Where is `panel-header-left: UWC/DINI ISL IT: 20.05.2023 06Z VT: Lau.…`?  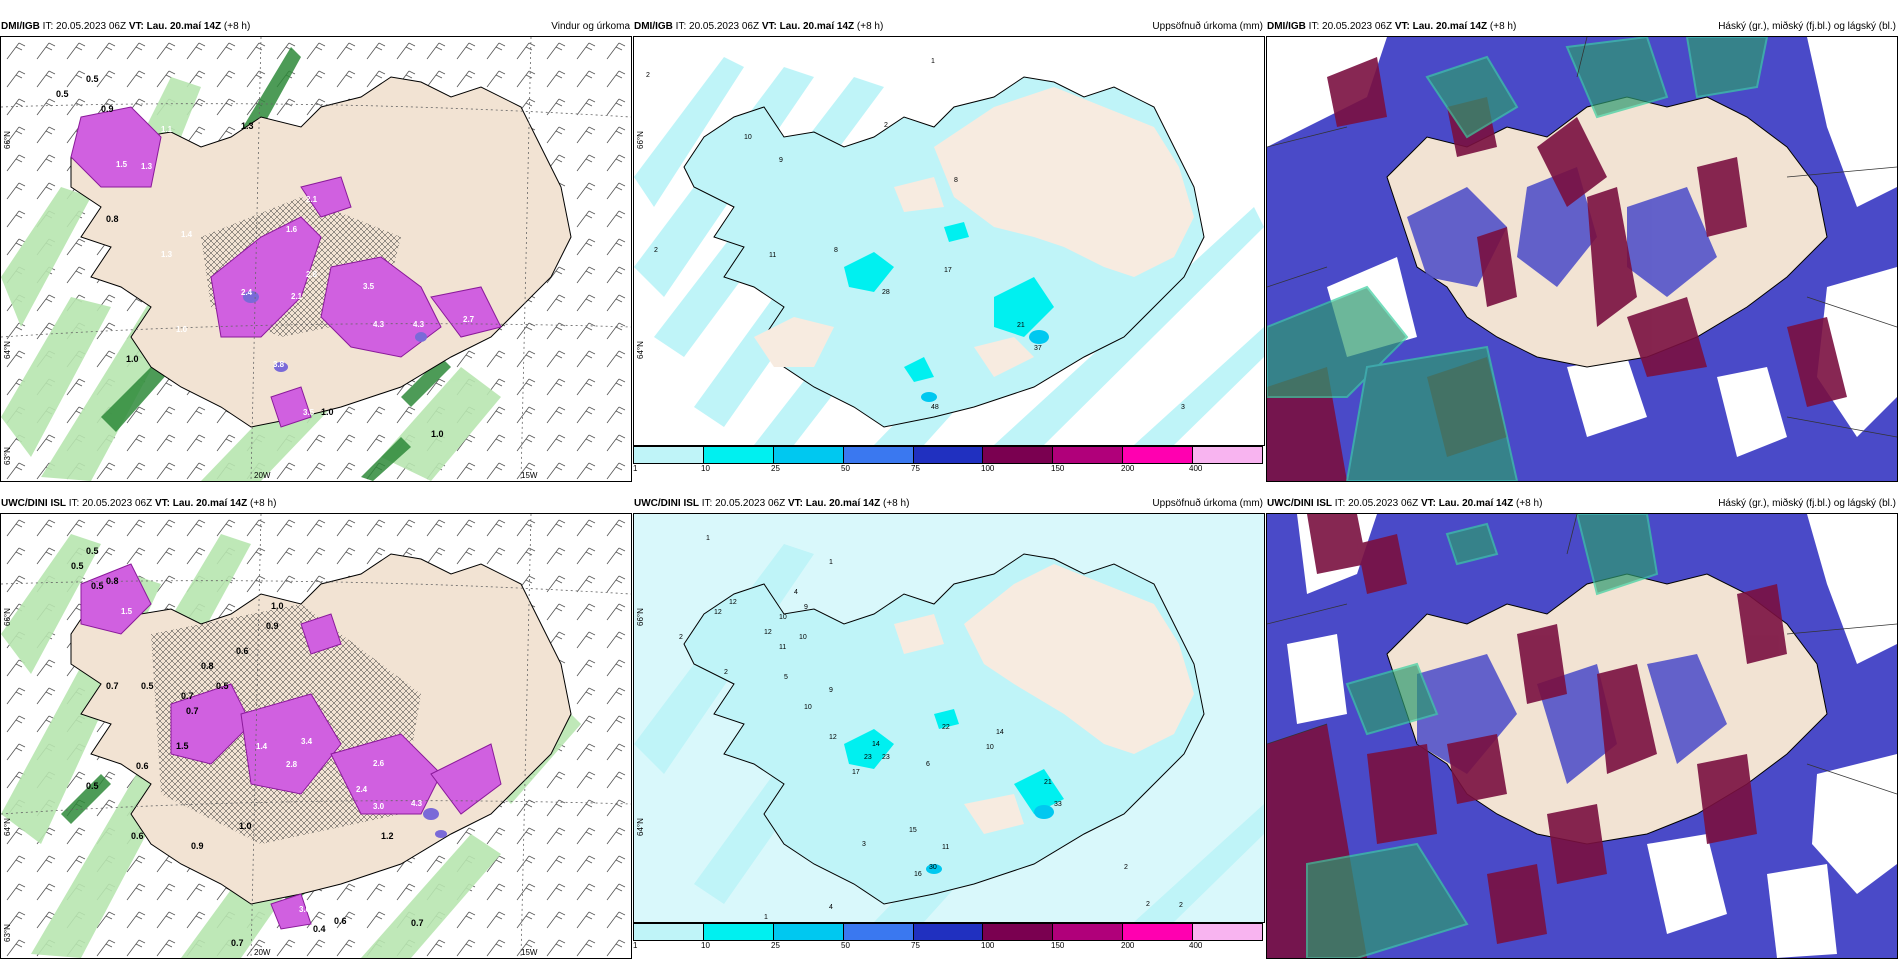 panel-header-left: UWC/DINI ISL IT: 20.05.2023 06Z VT: Lau.… is located at coordinates (771, 504).